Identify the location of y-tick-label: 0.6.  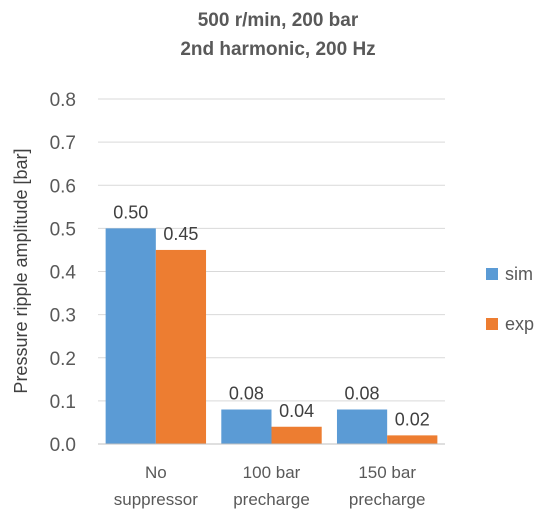
(63, 186).